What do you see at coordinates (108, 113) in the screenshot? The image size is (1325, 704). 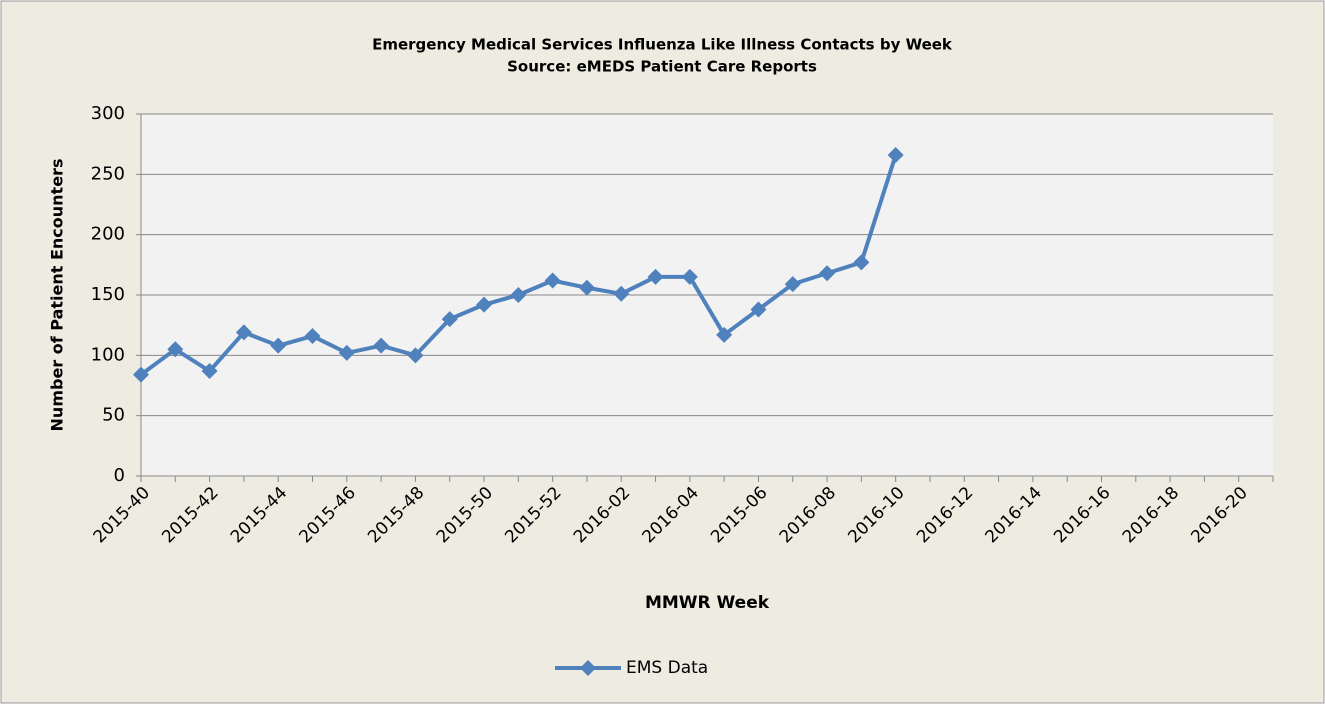 I see `y-tick-label: 300` at bounding box center [108, 113].